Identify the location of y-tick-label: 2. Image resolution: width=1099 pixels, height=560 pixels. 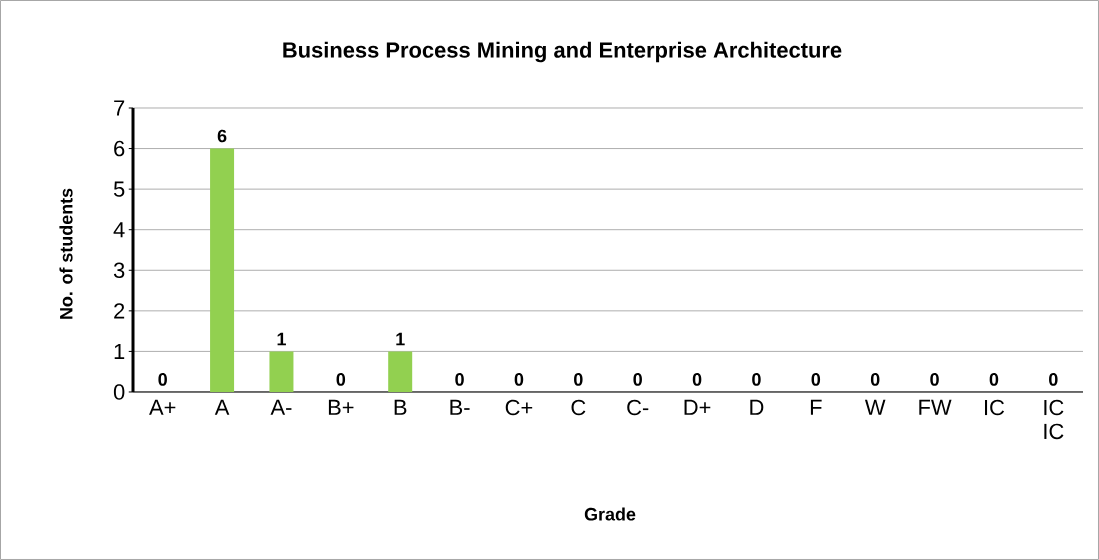
(119, 311).